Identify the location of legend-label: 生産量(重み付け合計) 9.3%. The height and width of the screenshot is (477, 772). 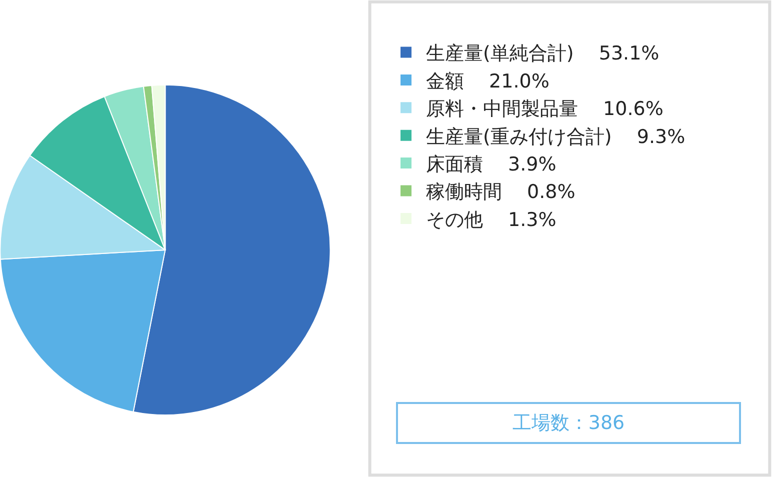
(556, 137).